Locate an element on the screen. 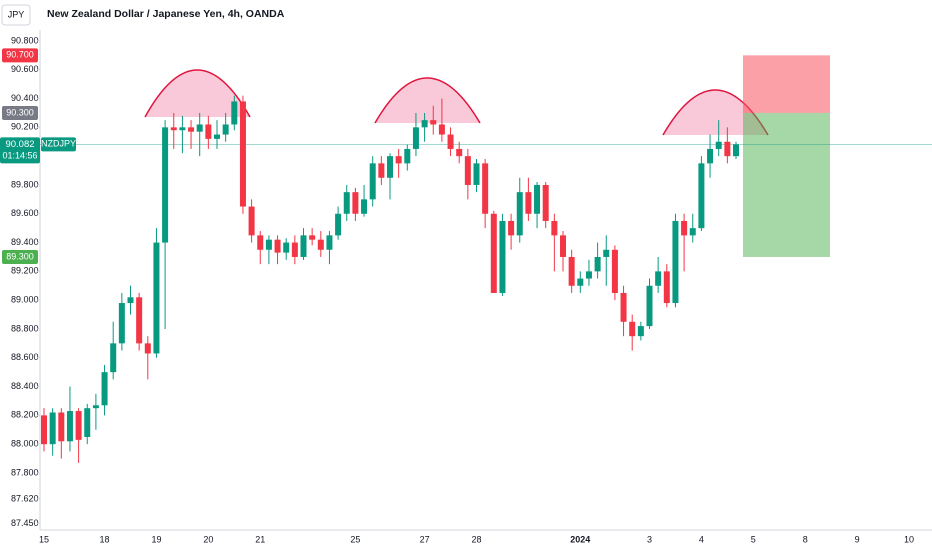  x-tick-label: 19 is located at coordinates (156, 539).